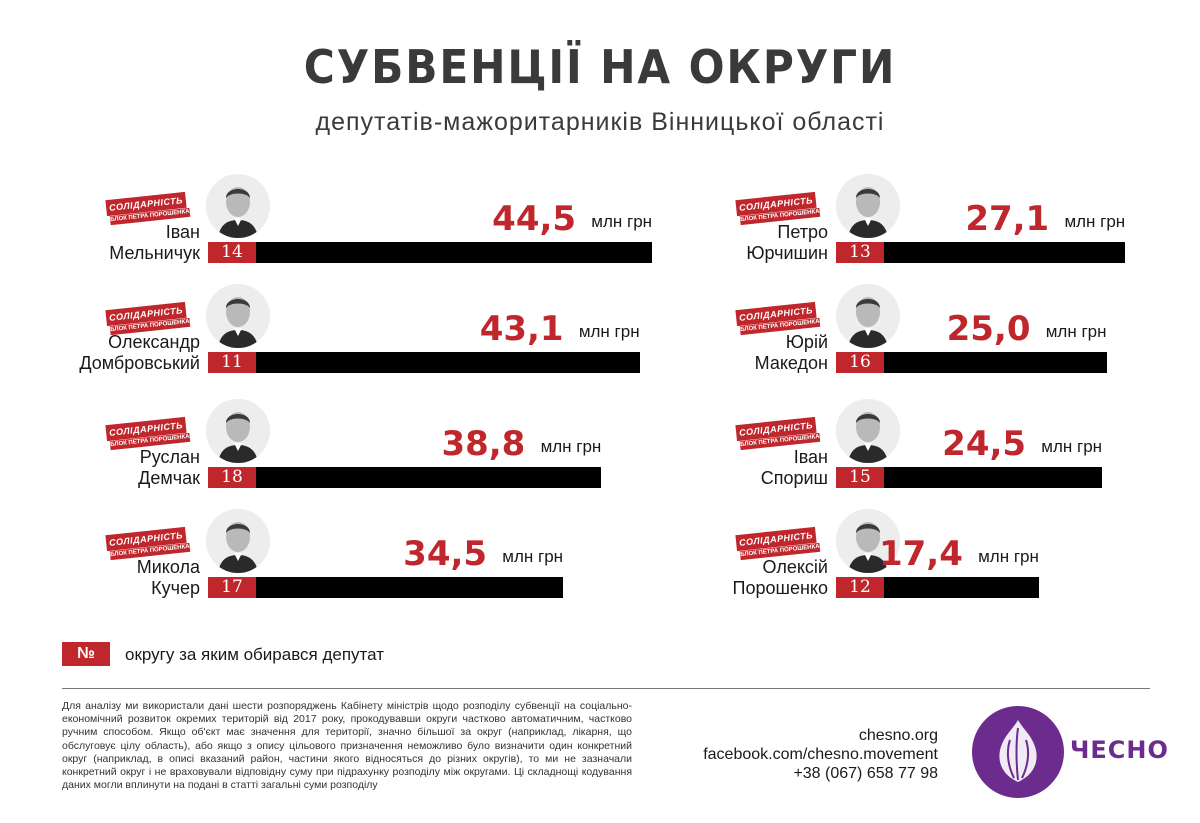 The width and height of the screenshot is (1200, 823). Describe the element at coordinates (86, 654) in the screenshot. I see `legend-district-symbol: №` at that location.